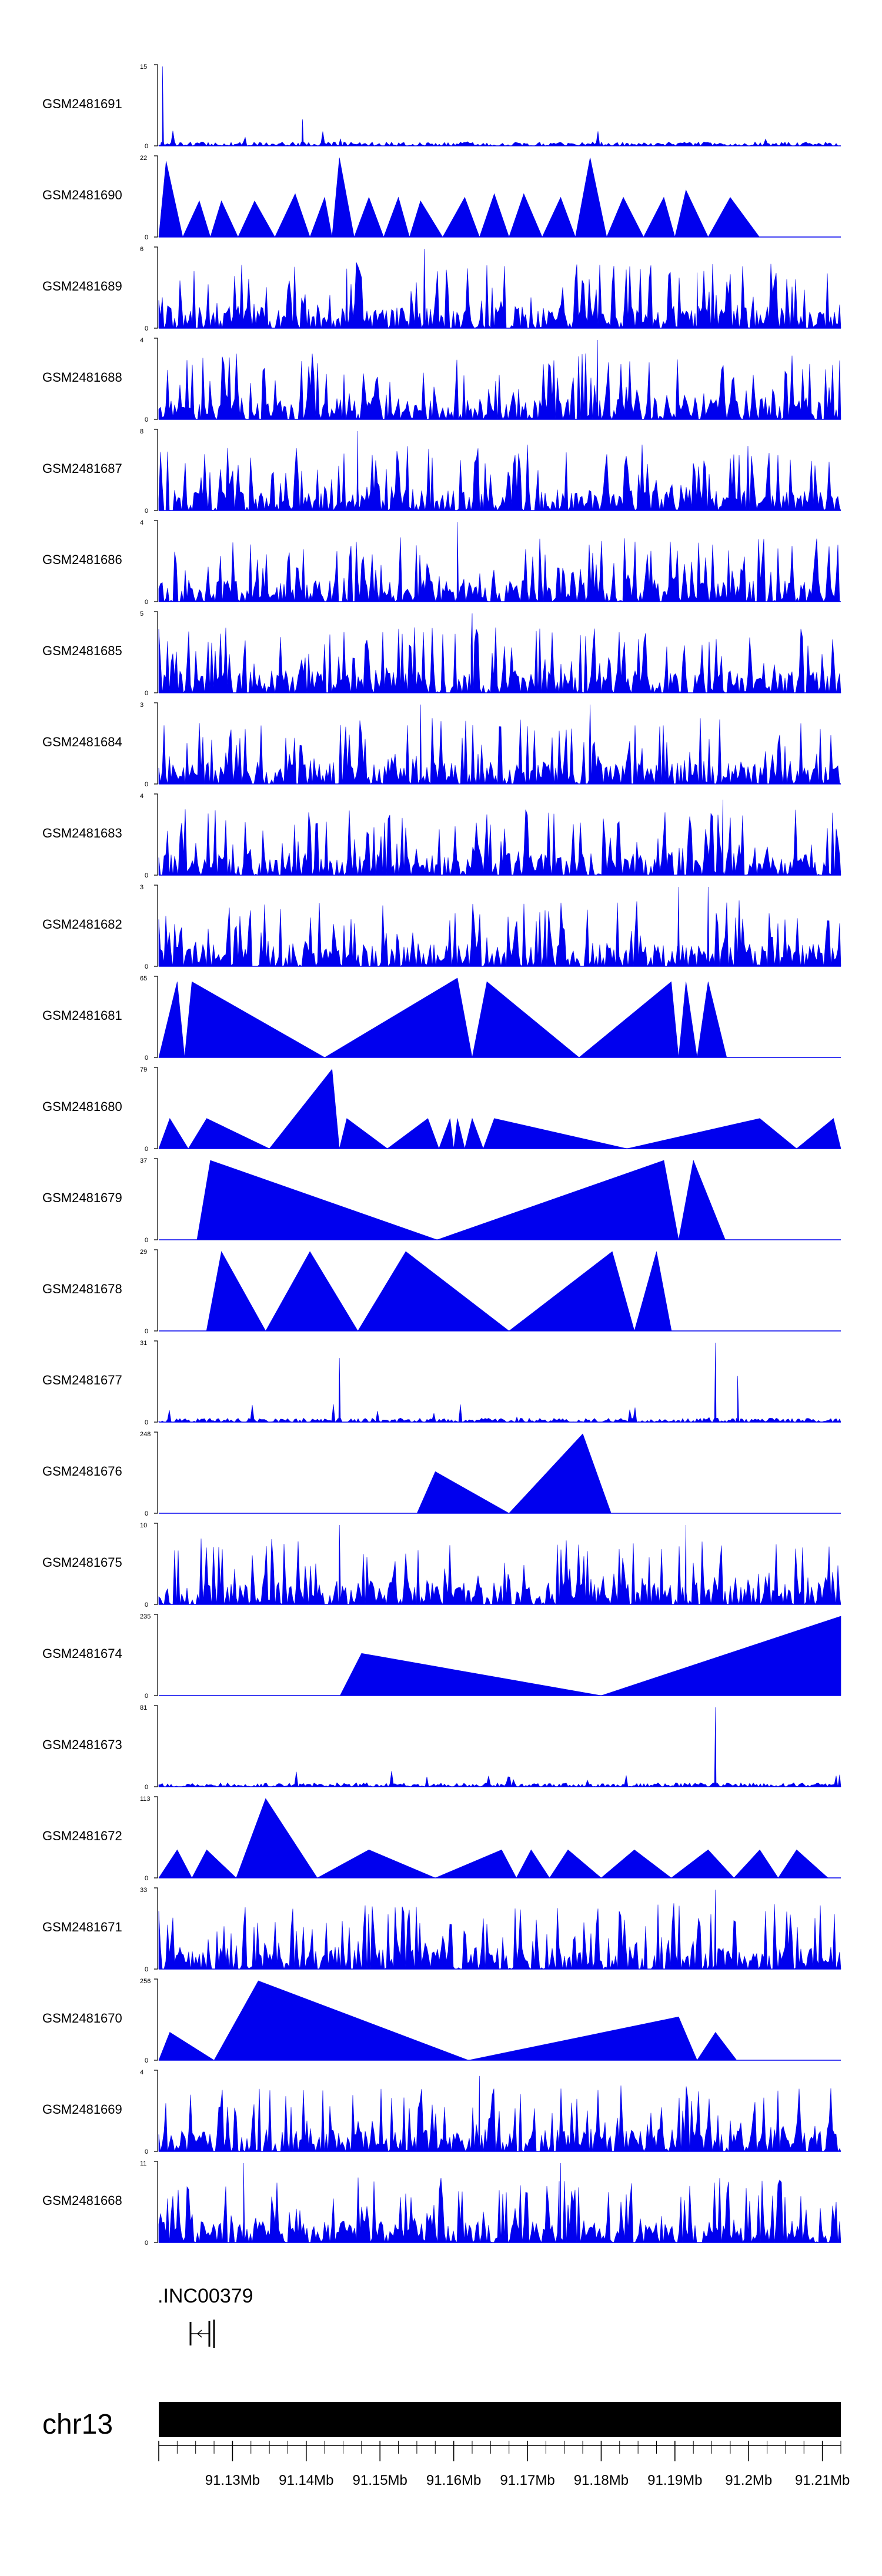  I want to click on track-gsm2481677: GSM2481677 31 0, so click(441, 1383).